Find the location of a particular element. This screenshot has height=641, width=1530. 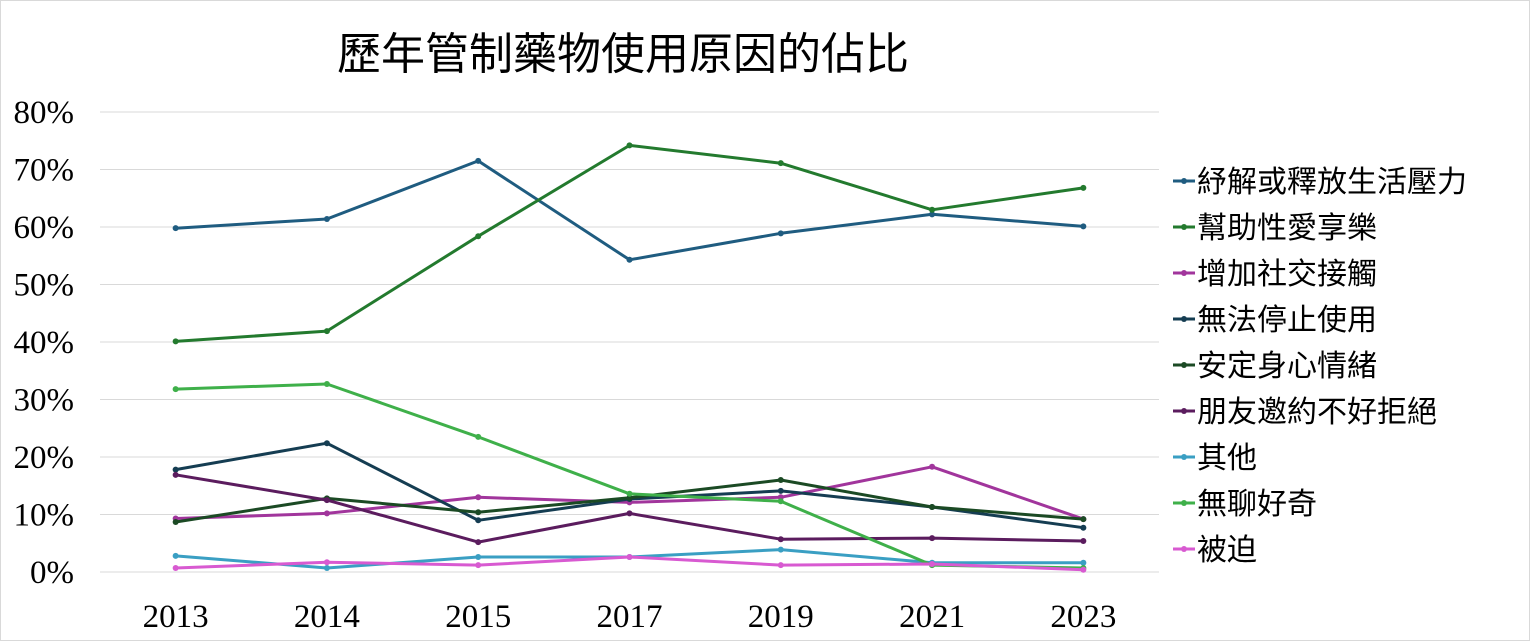

legend-entry: 安定身心情緒 is located at coordinates (1275, 366).